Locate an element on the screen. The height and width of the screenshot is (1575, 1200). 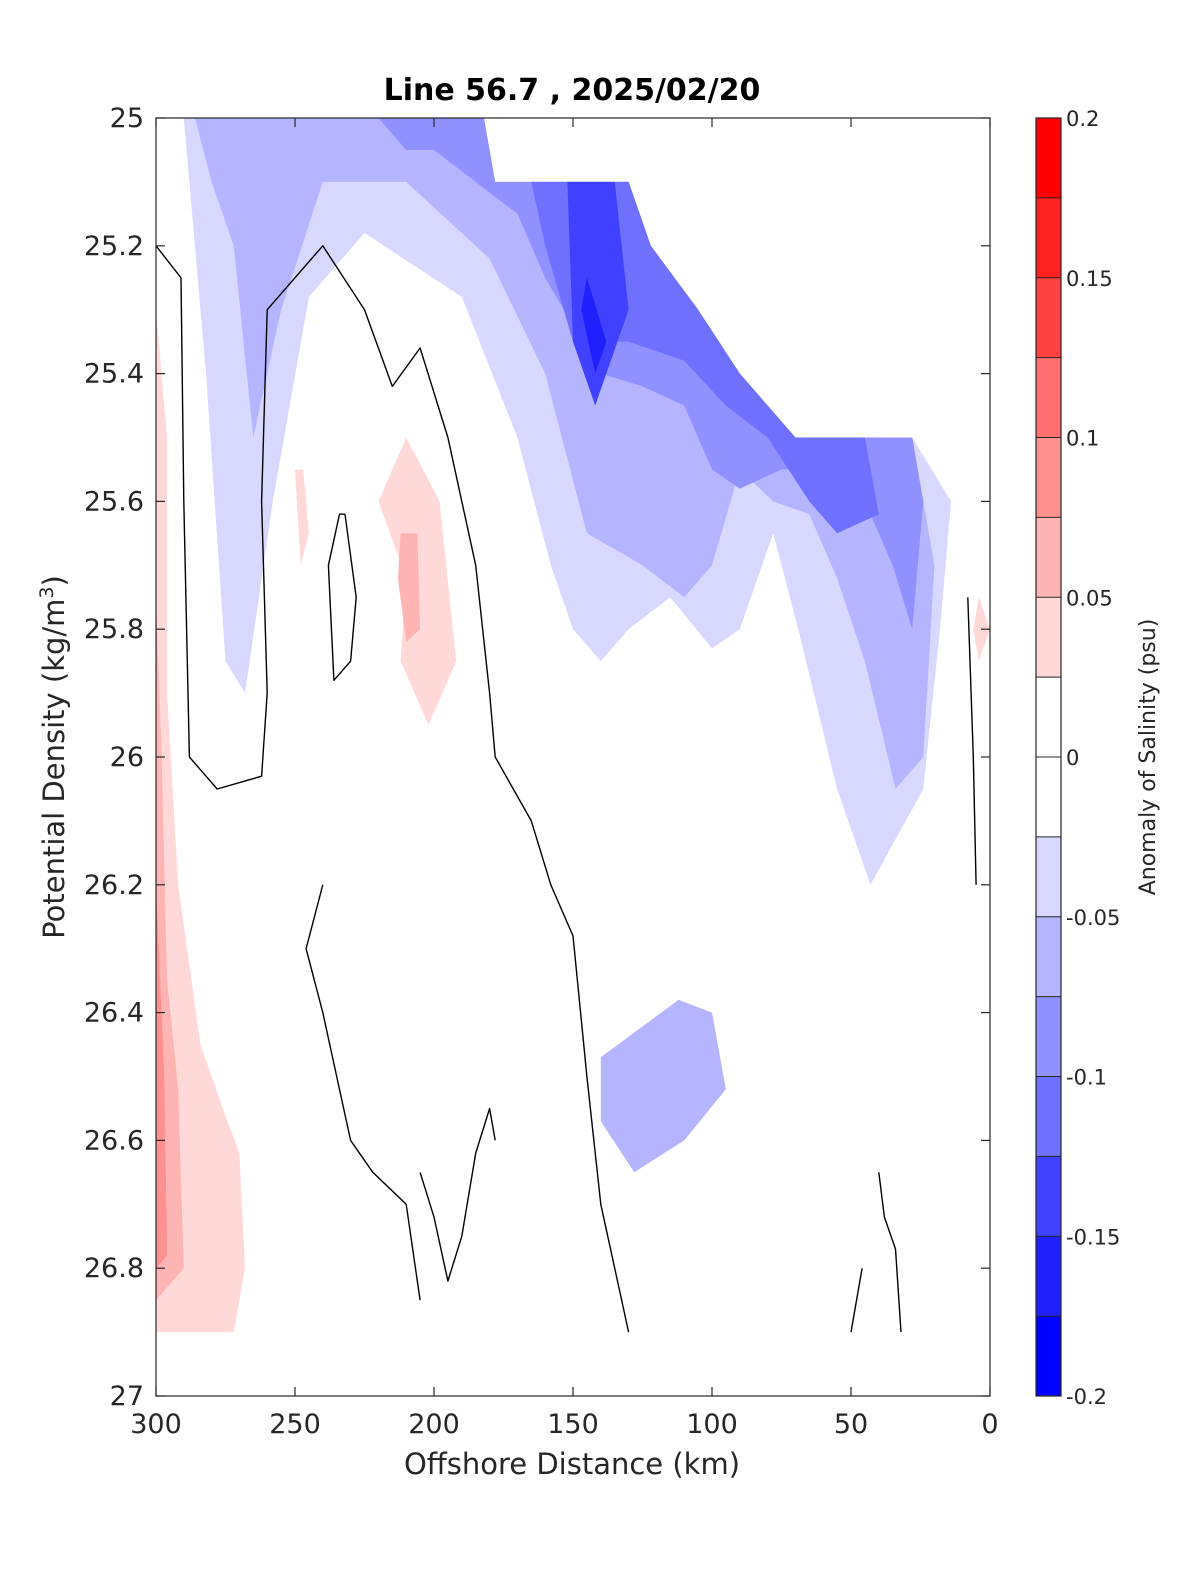
y-tick-label-2: 25.4 is located at coordinates (114, 374).